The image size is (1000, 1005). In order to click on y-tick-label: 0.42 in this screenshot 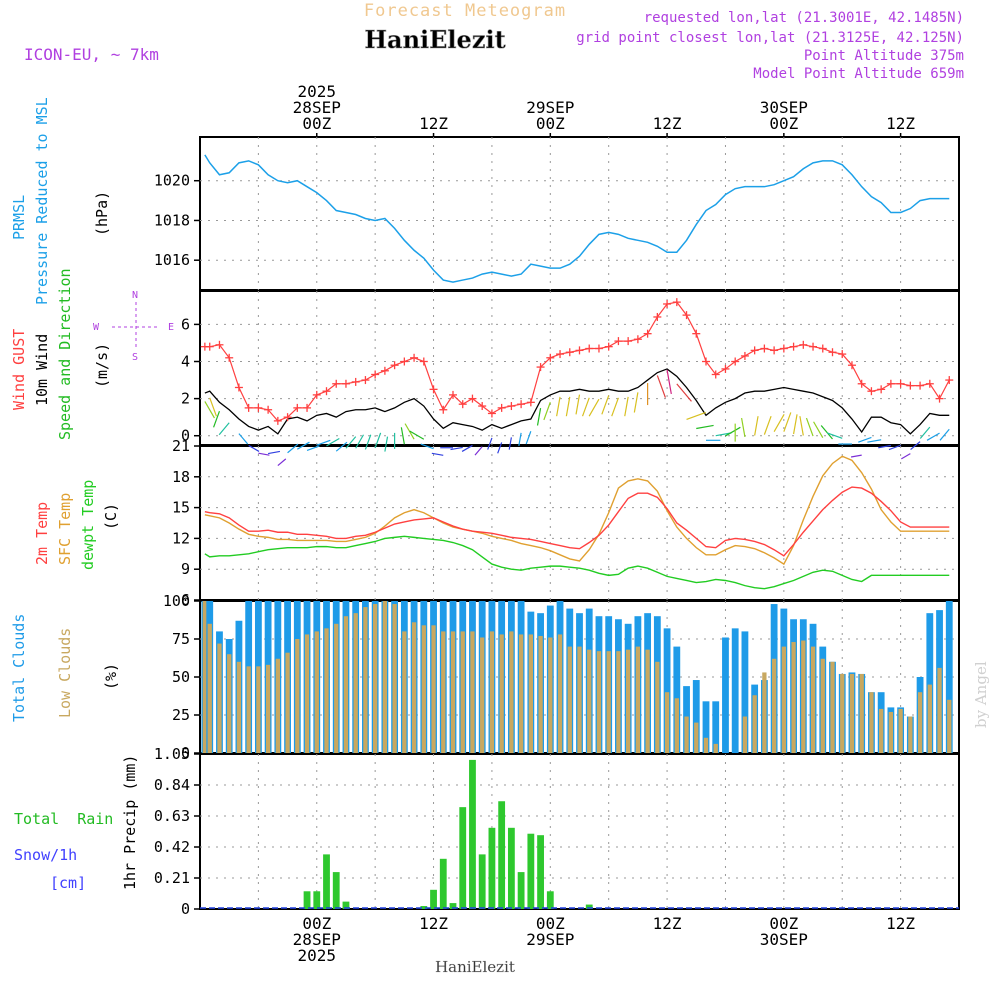, I will do `click(172, 847)`.